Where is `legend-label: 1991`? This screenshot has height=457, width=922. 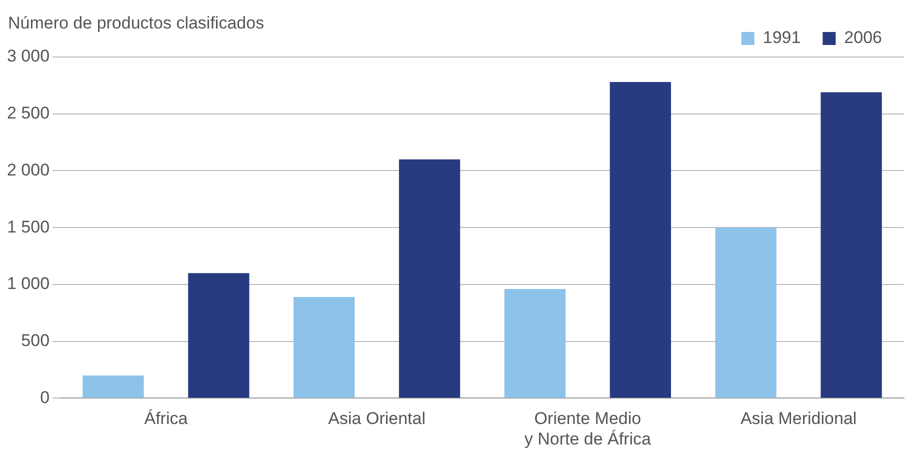 legend-label: 1991 is located at coordinates (781, 38).